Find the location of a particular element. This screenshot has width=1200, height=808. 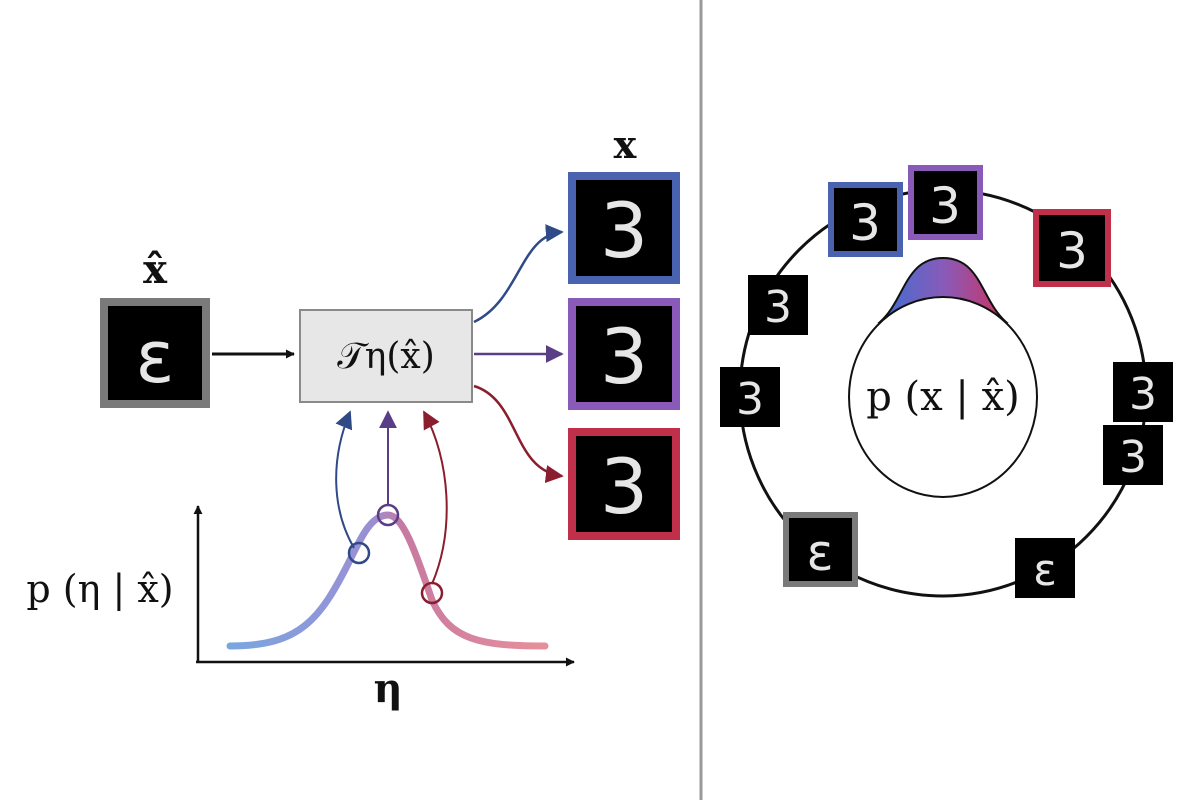

ring-digit-purple: 3 is located at coordinates (945, 202).